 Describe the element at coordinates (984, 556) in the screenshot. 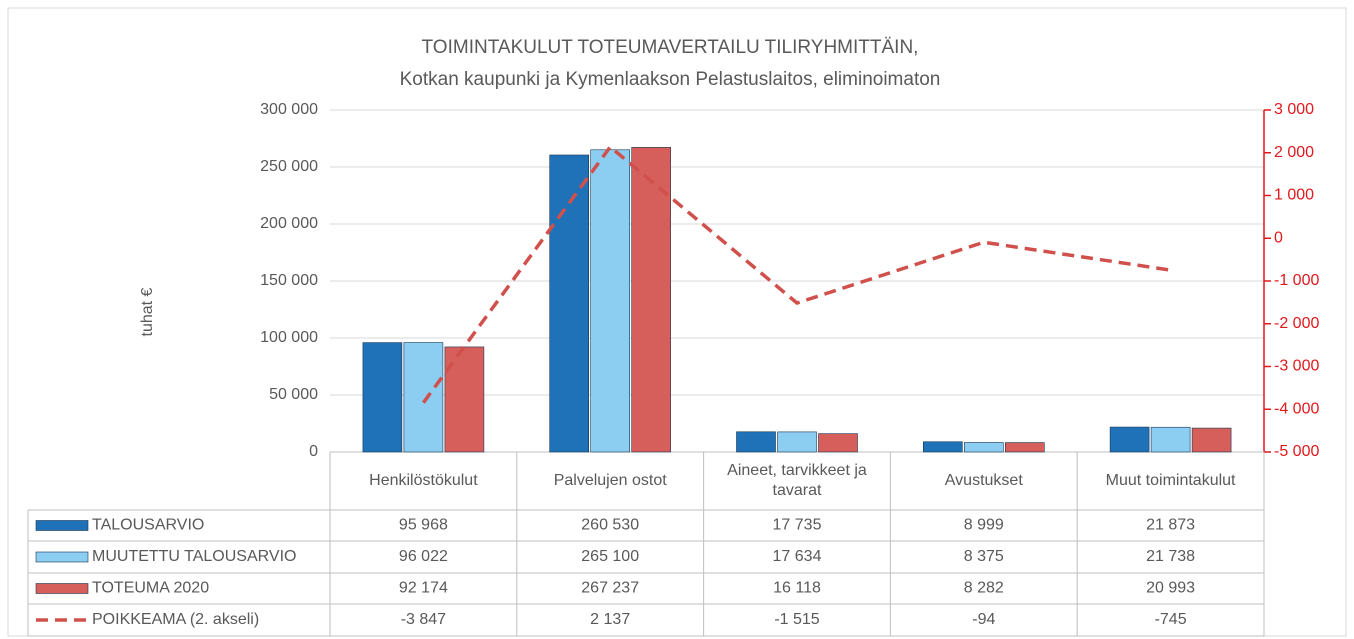

I see `table-value: 8 375` at that location.